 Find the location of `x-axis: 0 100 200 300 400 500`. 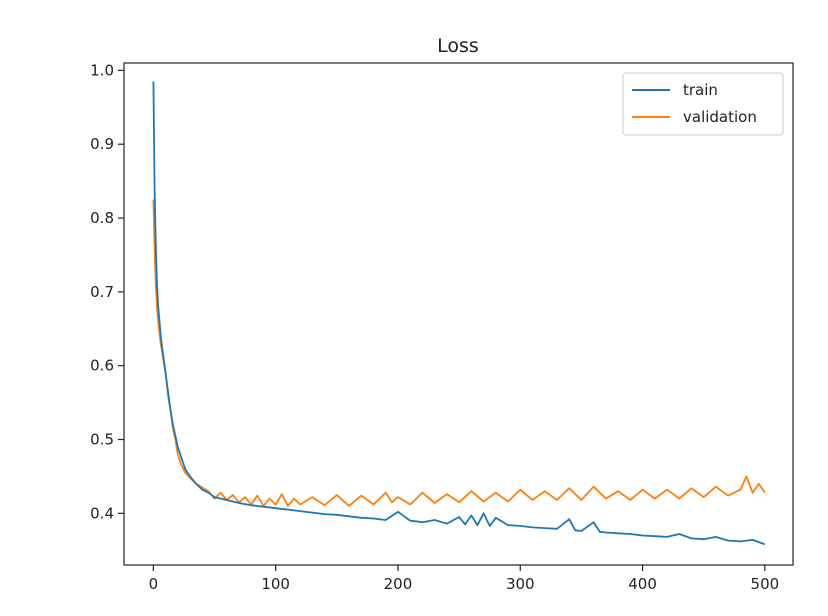

x-axis: 0 100 200 300 400 500 is located at coordinates (464, 579).